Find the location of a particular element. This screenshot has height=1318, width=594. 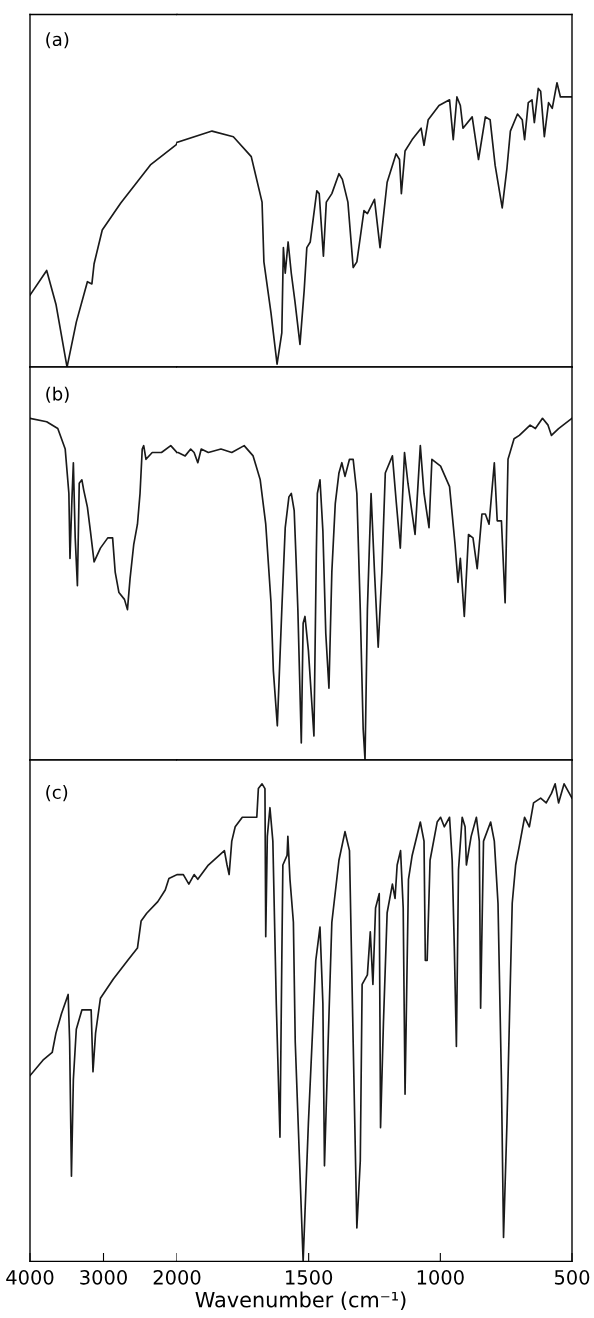

x-tick-label: 1500 is located at coordinates (309, 1277).